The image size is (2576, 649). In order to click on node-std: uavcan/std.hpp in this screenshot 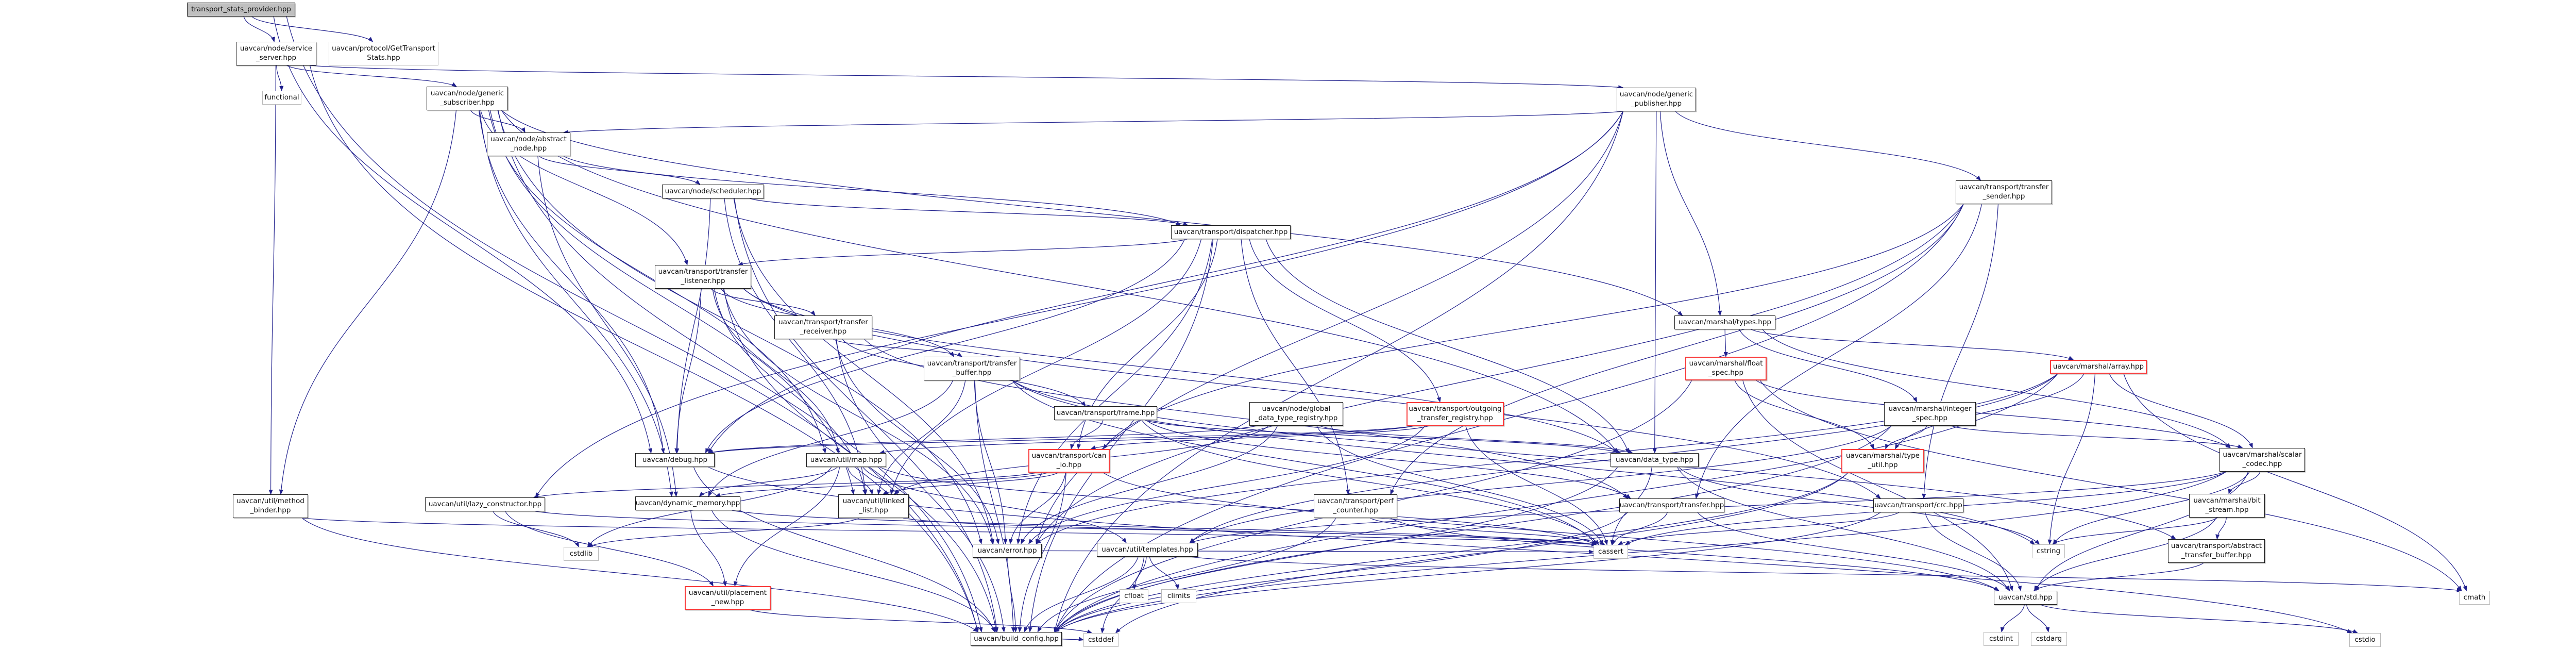, I will do `click(2025, 598)`.